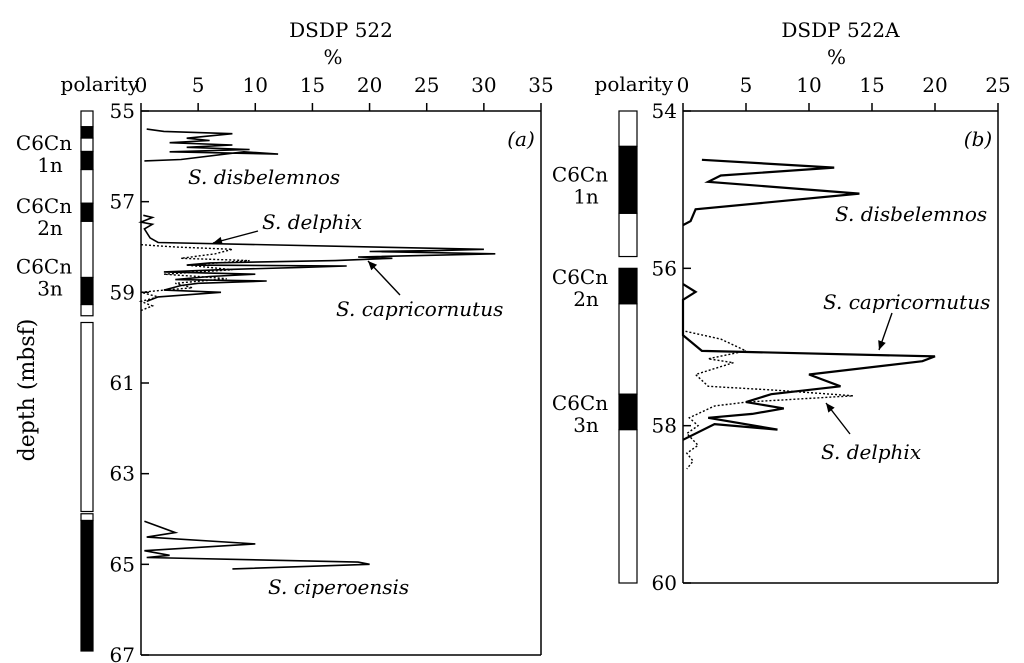 This screenshot has height=663, width=1024. What do you see at coordinates (122, 474) in the screenshot?
I see `y-tick-label: 63` at bounding box center [122, 474].